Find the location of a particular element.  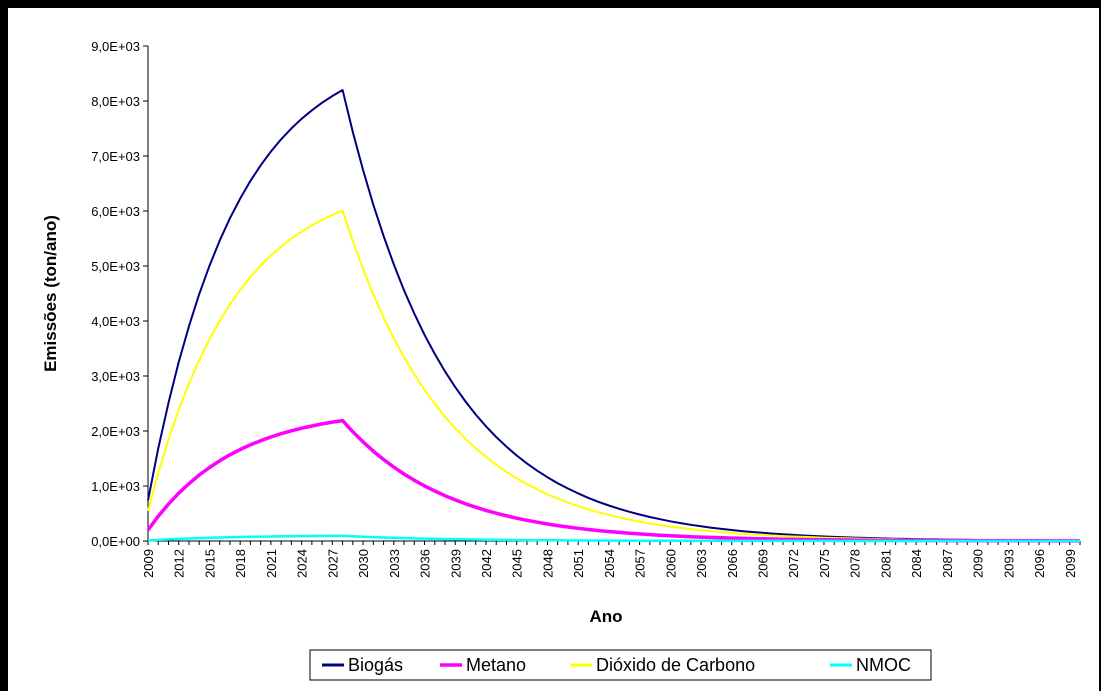

y-tick-label: 6,0E+03 is located at coordinates (115, 211).